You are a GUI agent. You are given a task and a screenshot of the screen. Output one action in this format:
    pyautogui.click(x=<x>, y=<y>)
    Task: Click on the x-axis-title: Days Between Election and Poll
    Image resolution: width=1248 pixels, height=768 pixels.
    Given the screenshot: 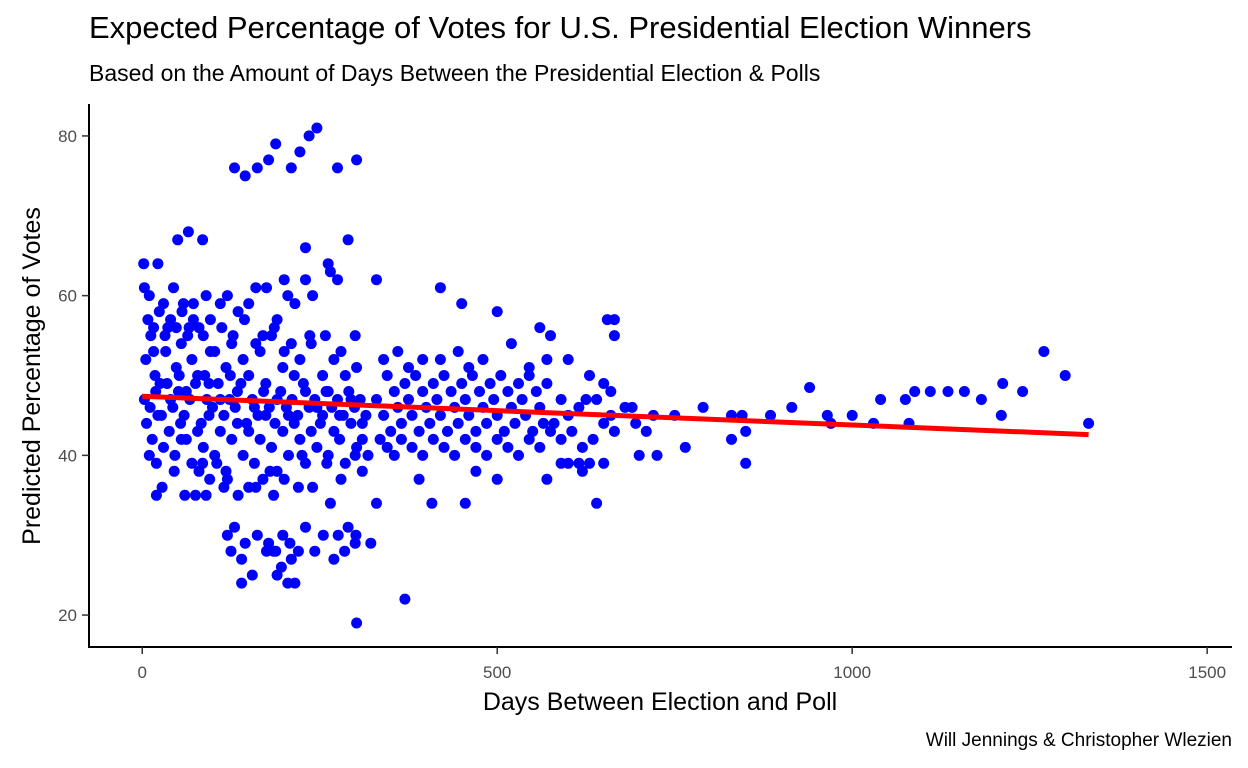 What is the action you would take?
    pyautogui.click(x=660, y=702)
    